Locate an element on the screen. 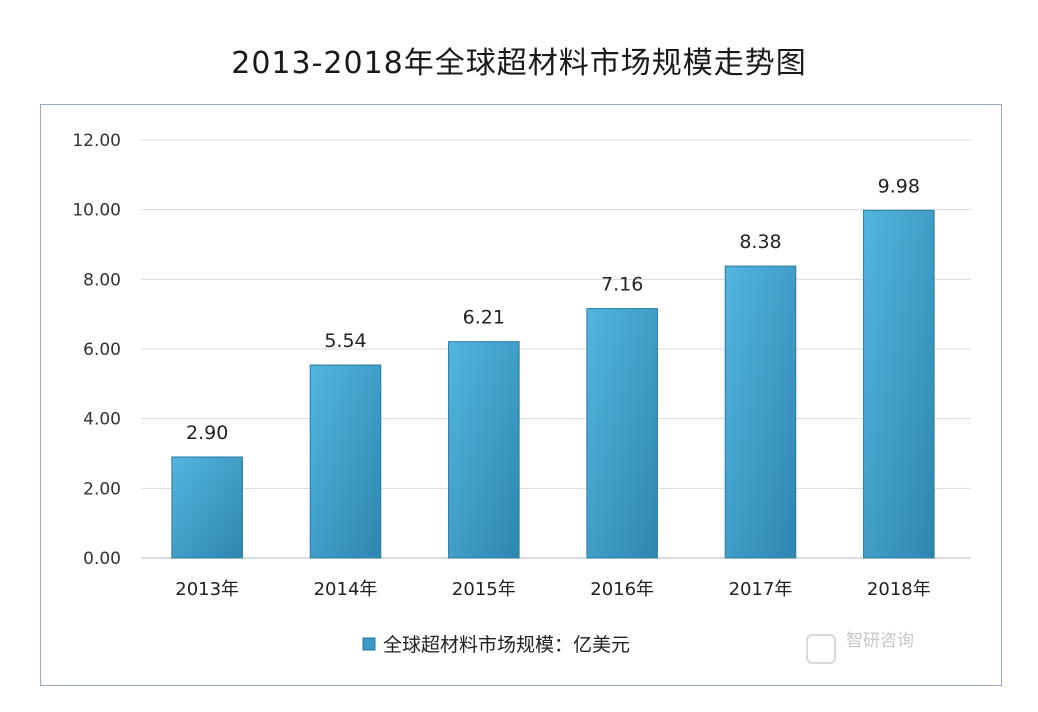 The height and width of the screenshot is (712, 1038). x-tick-label: 2017年 is located at coordinates (761, 589).